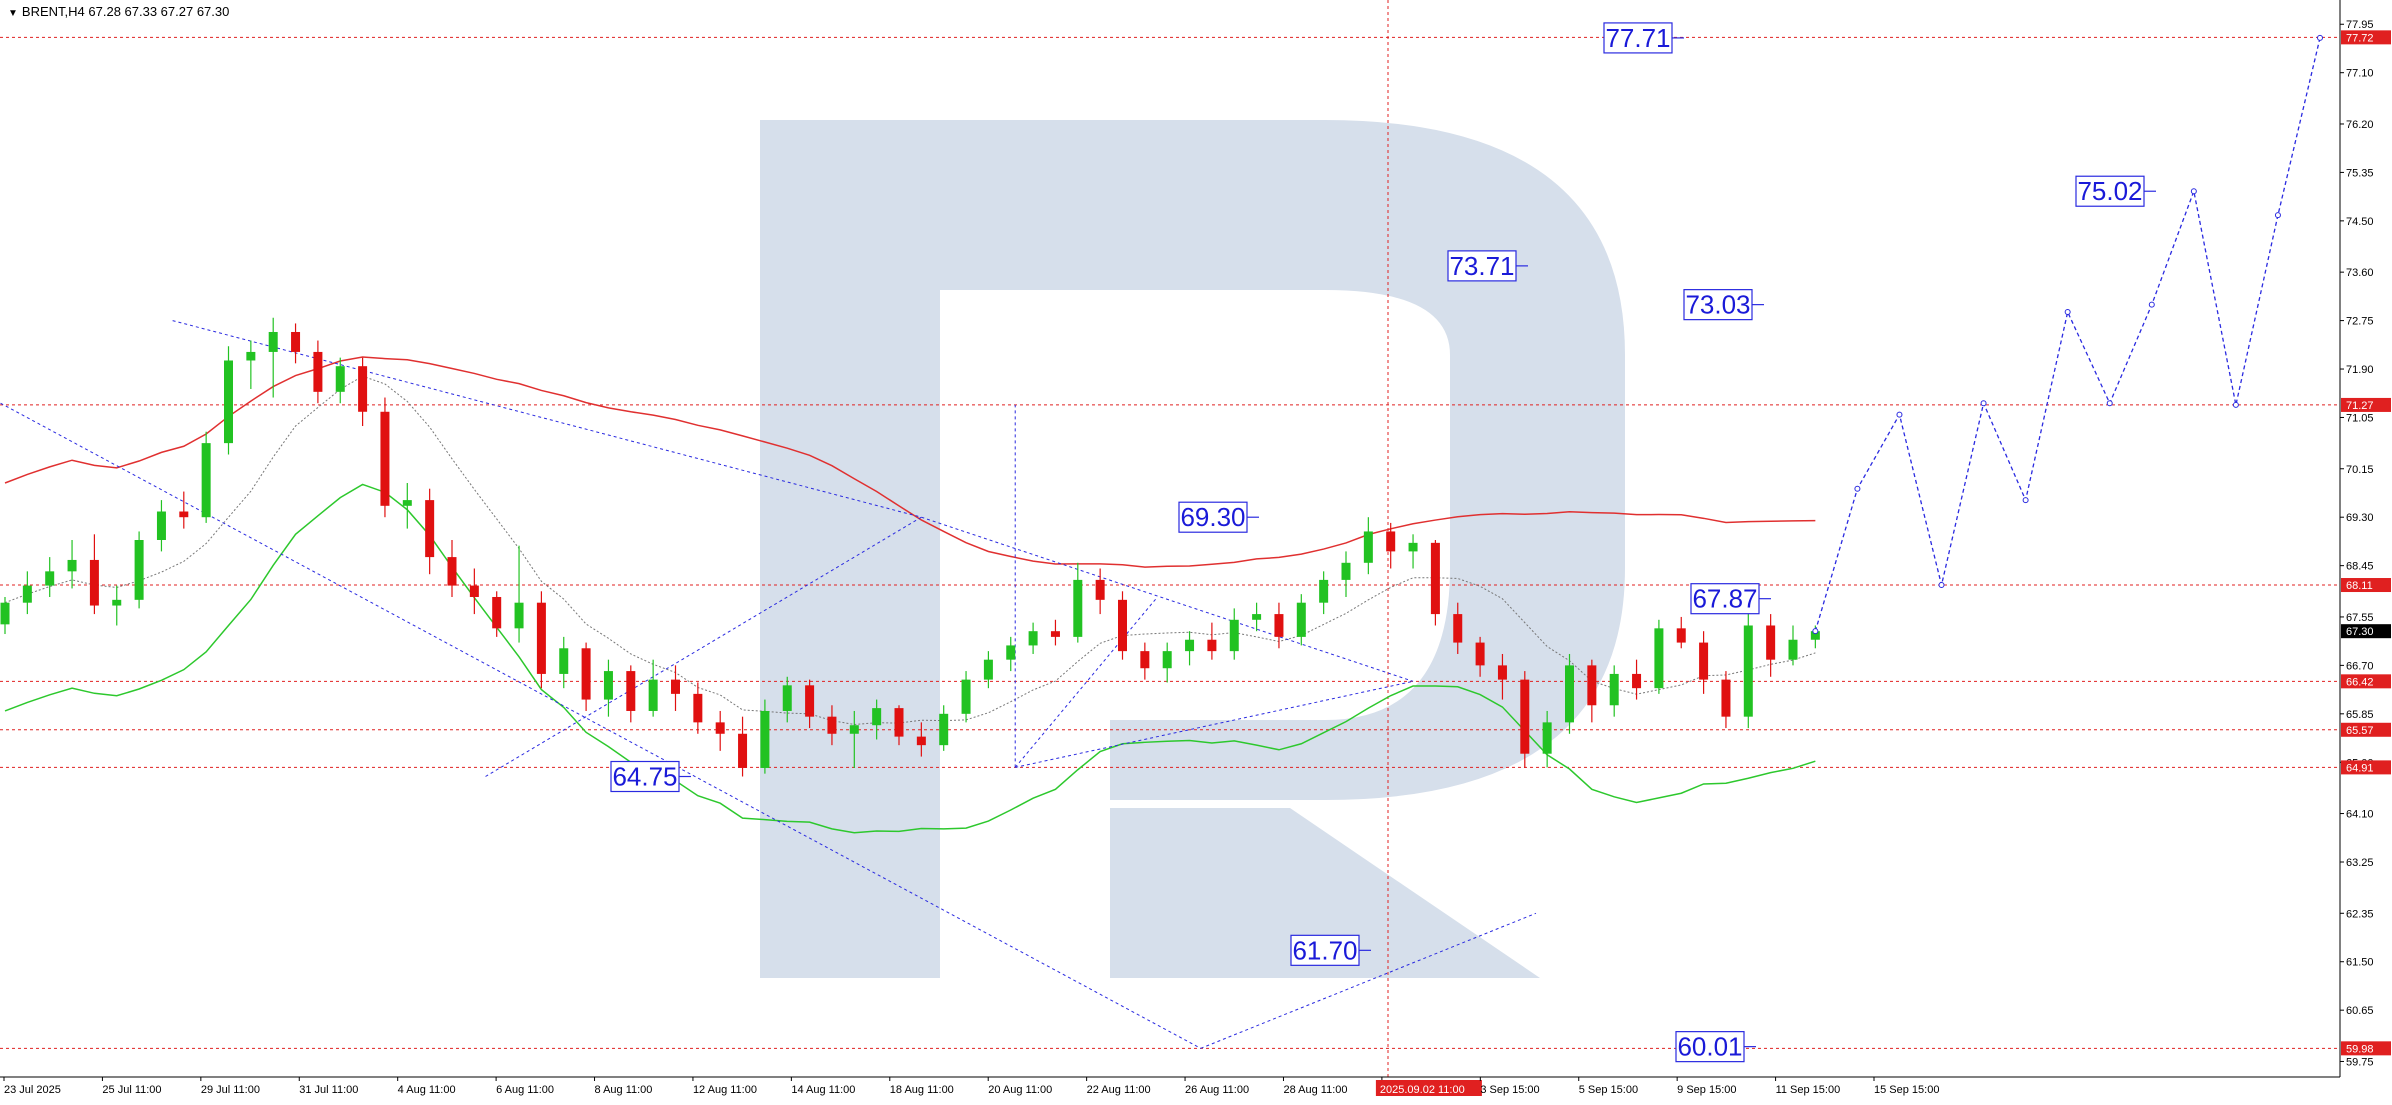 The width and height of the screenshot is (2392, 1105). What do you see at coordinates (1717, 305) in the screenshot?
I see `annotation-label: 73.03` at bounding box center [1717, 305].